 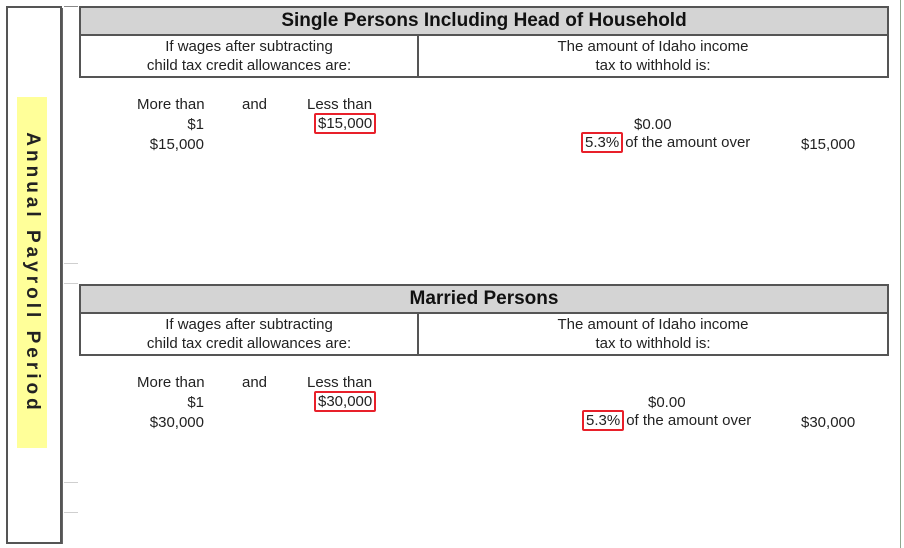 What do you see at coordinates (828, 144) in the screenshot?
I see `amount-over-value: $15,000` at bounding box center [828, 144].